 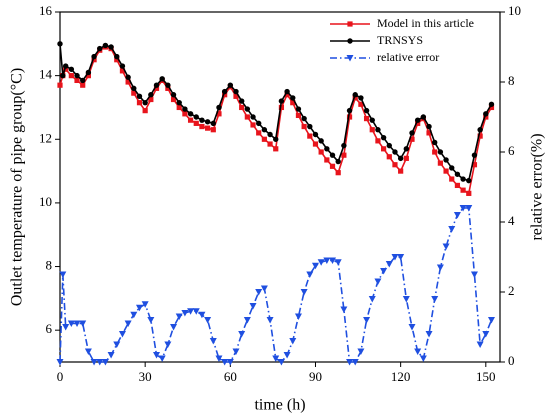 What do you see at coordinates (537, 186) in the screenshot?
I see `y2-axis-label: relative error(%)` at bounding box center [537, 186].